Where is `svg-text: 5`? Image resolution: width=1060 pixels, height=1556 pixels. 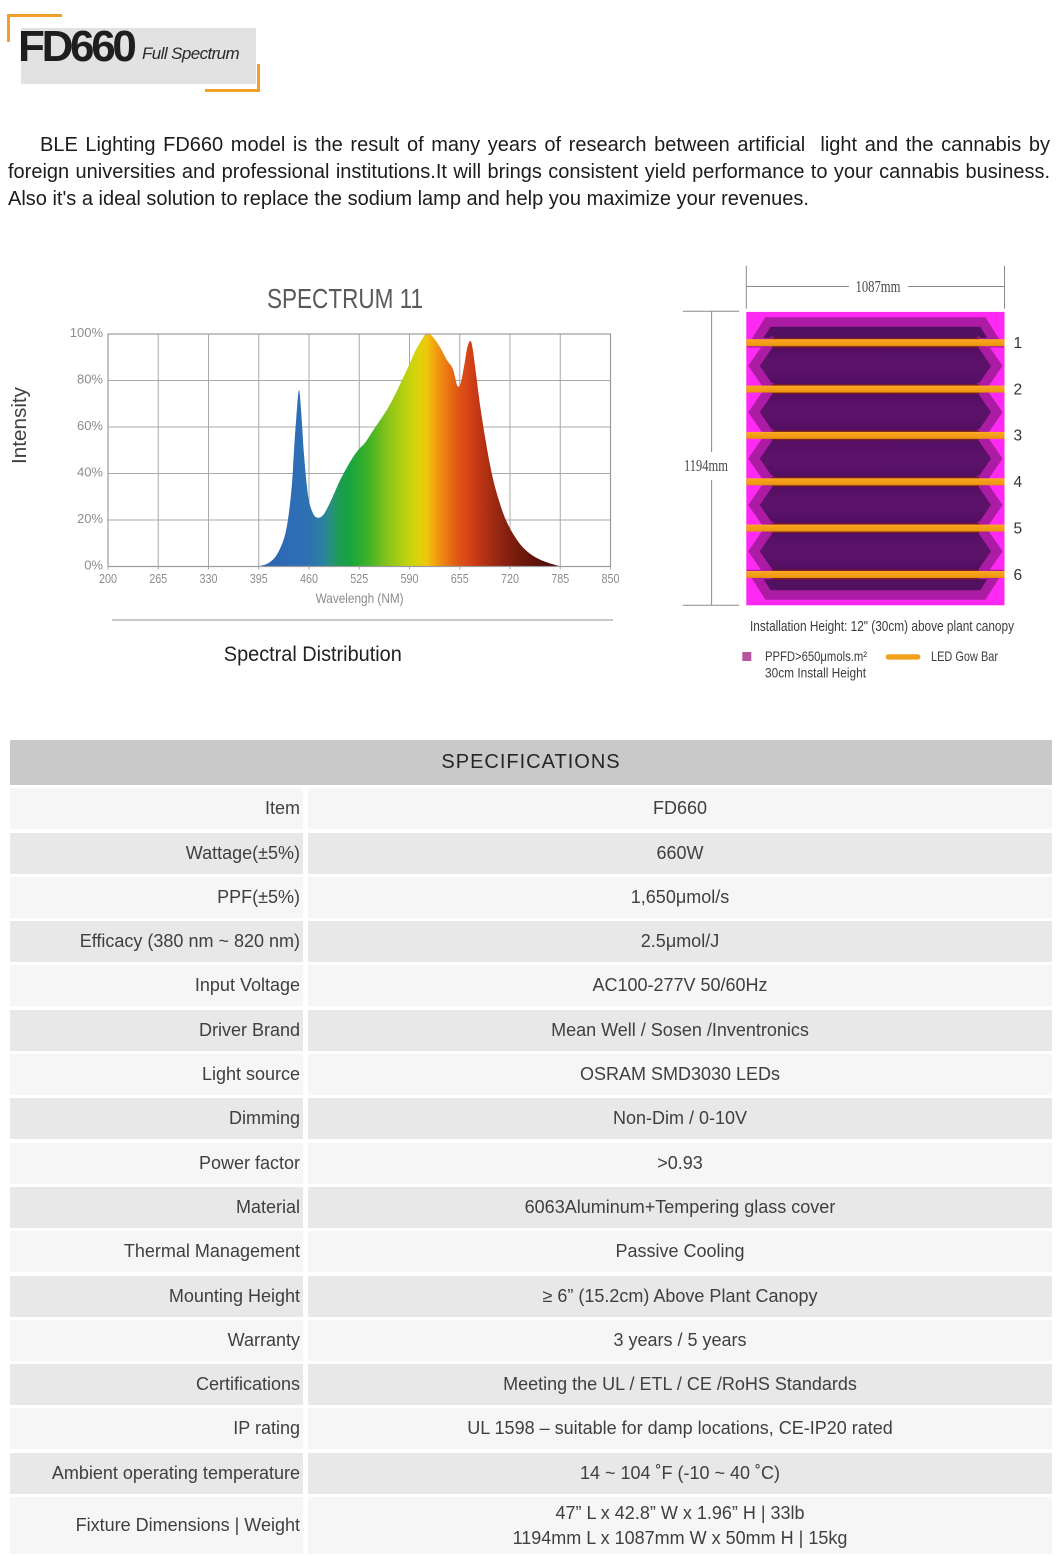 svg-text: 5 is located at coordinates (1018, 528).